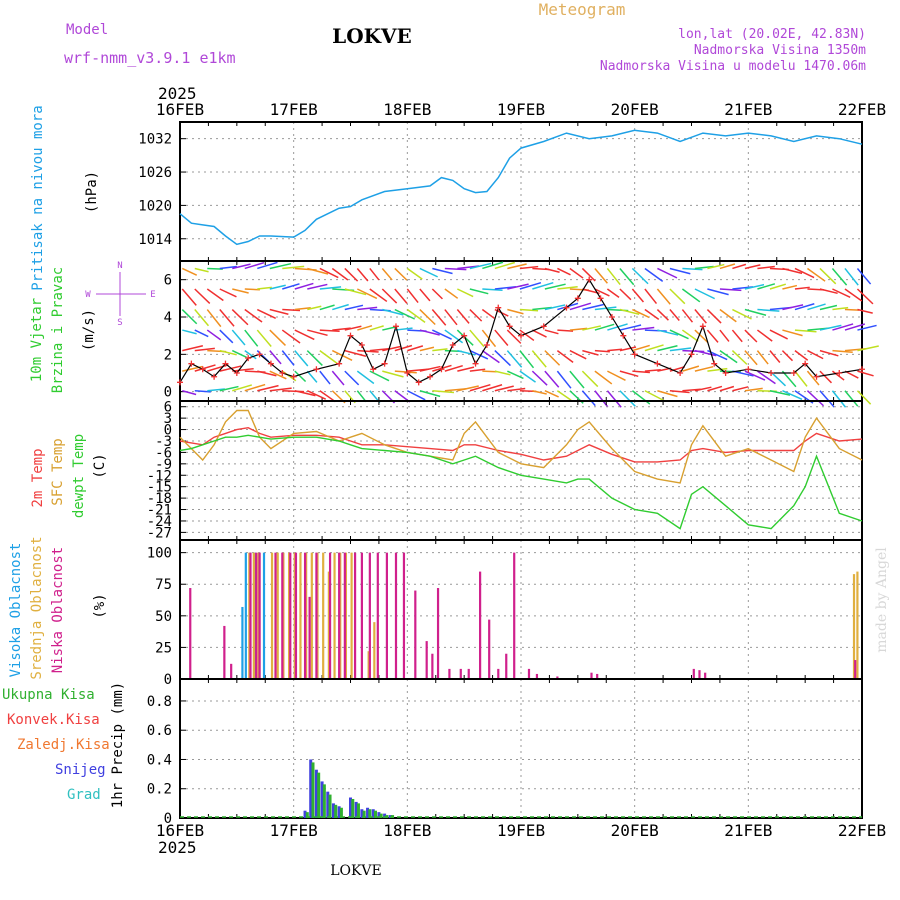 The image size is (900, 900). I want to click on legend-conv-rain: Konvek.Kisa, so click(53, 720).